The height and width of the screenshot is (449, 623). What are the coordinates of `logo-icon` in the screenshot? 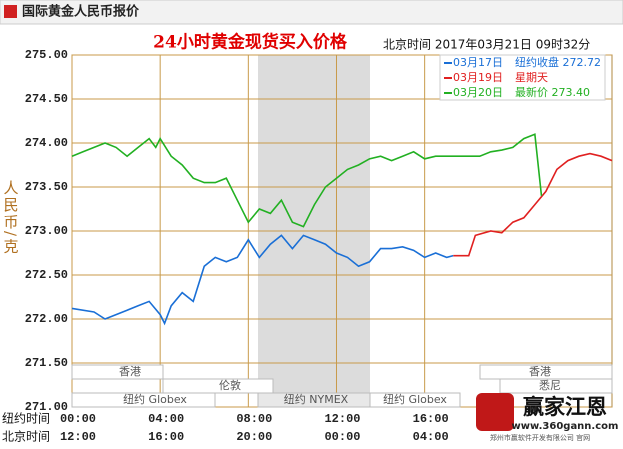 It's located at (495, 412).